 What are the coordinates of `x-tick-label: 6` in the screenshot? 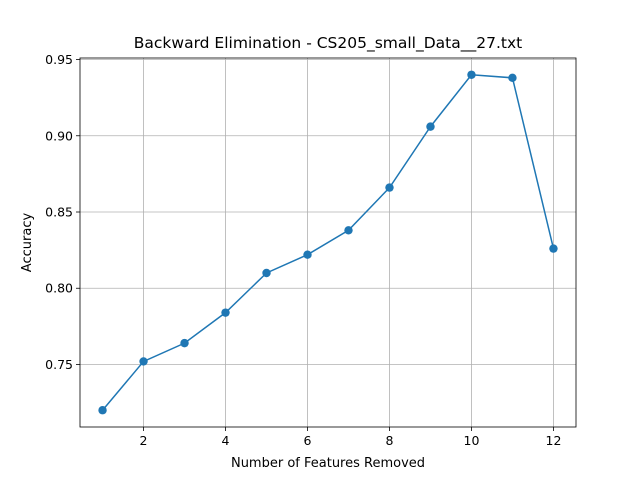 It's located at (308, 440).